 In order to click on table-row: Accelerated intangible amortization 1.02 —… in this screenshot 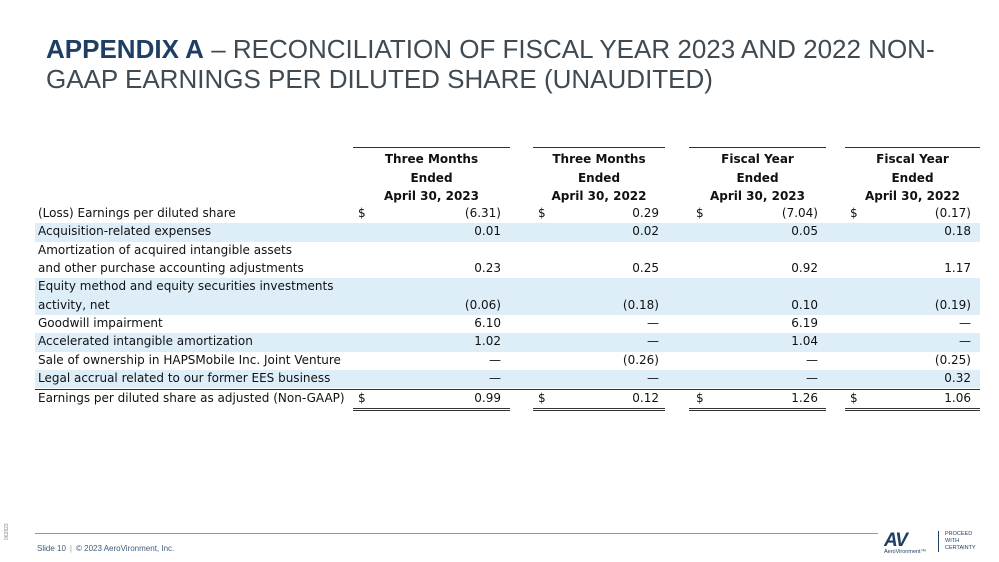, I will do `click(507, 342)`.